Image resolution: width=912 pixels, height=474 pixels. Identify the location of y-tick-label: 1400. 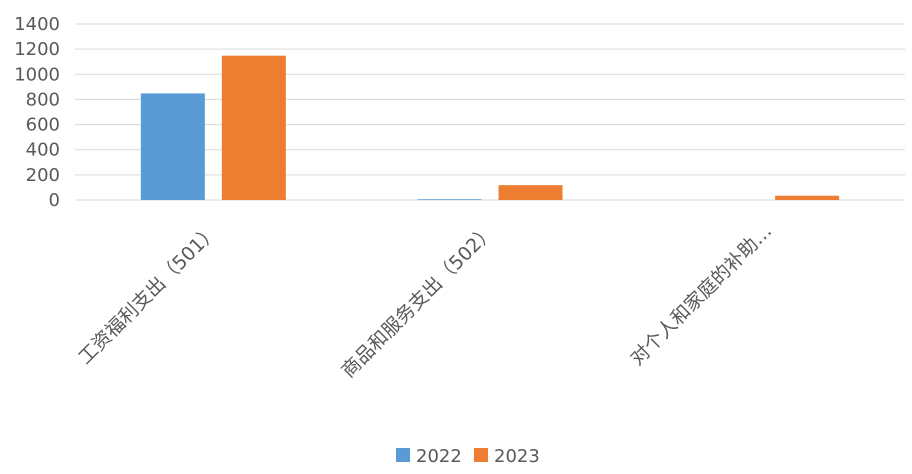
(37, 24).